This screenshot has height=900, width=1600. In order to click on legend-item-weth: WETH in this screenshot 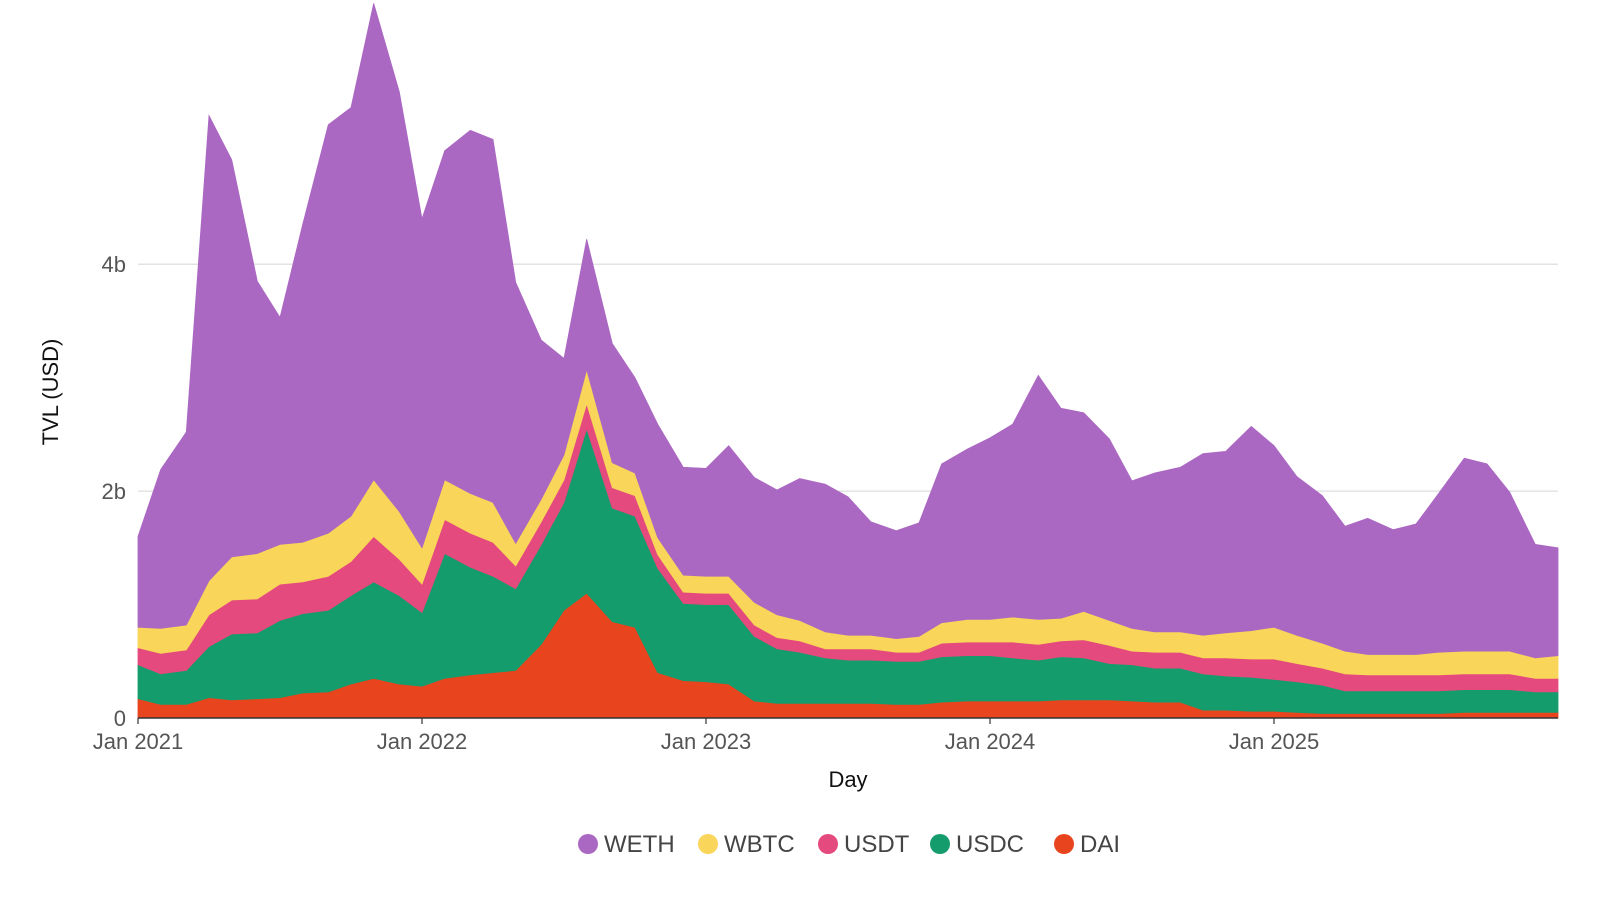, I will do `click(626, 844)`.